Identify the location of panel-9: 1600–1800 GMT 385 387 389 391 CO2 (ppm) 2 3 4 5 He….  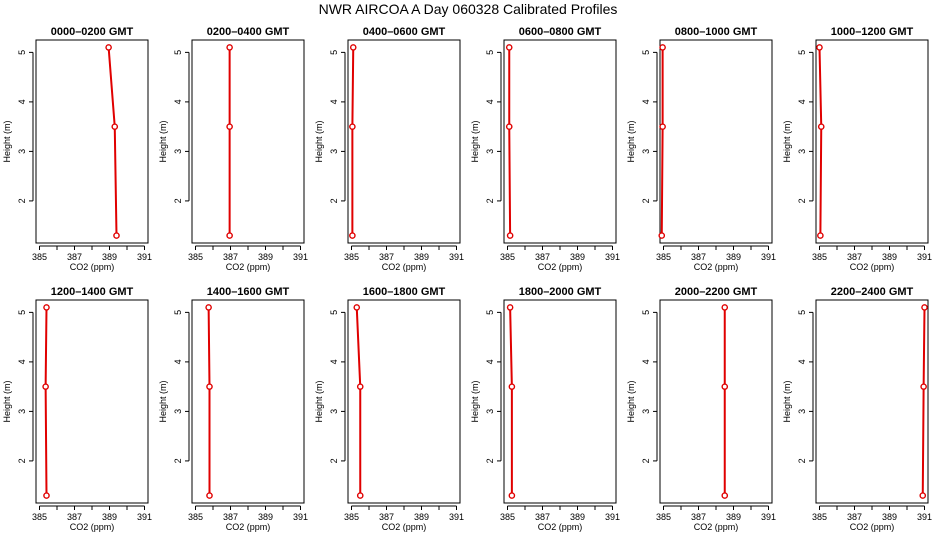
(389, 409).